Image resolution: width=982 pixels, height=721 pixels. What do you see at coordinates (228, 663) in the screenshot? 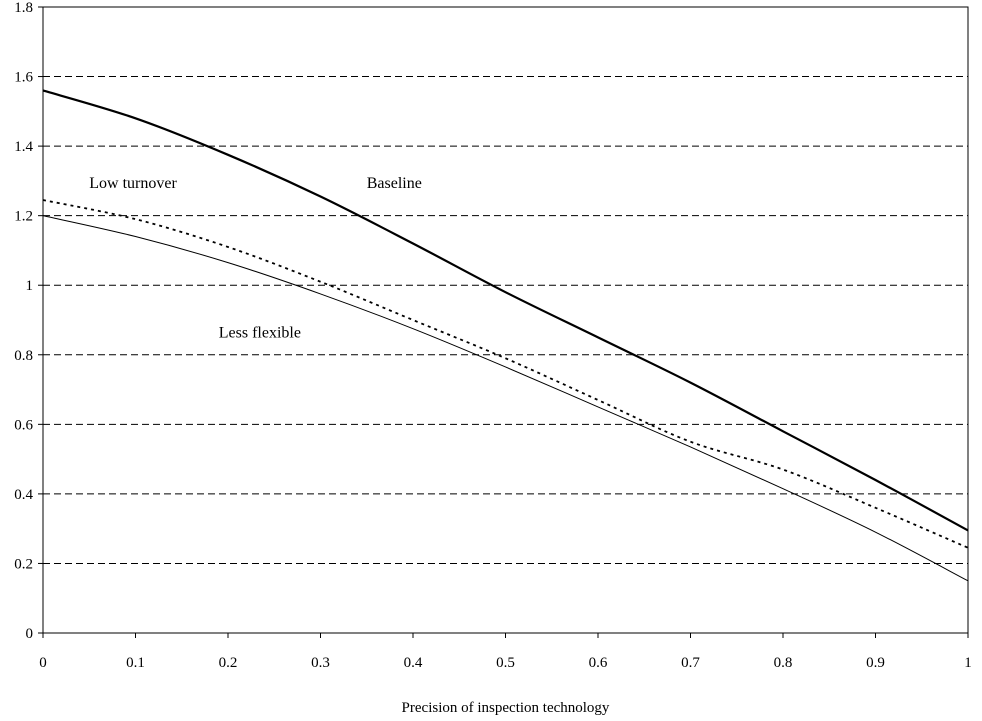
I see `x-tick-label: 0.2` at bounding box center [228, 663].